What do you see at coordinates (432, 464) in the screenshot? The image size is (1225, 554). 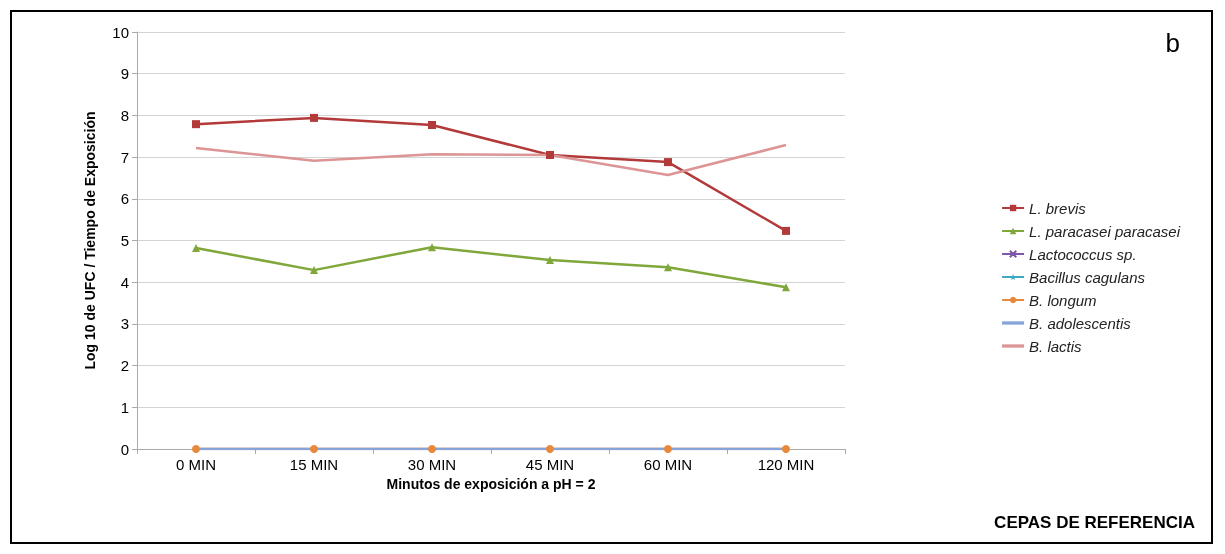 I see `x-tick-label: 30 MIN` at bounding box center [432, 464].